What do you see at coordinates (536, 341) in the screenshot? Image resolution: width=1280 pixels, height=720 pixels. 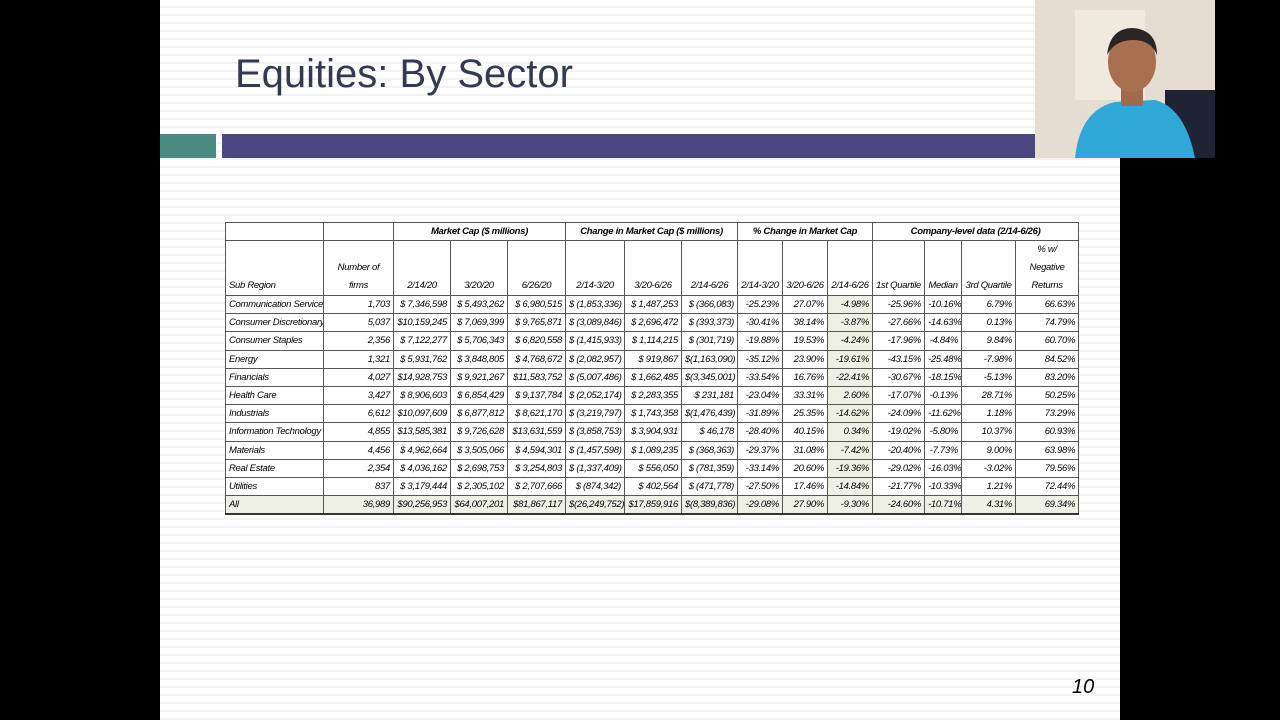 I see `cell: $ 6,820,558` at bounding box center [536, 341].